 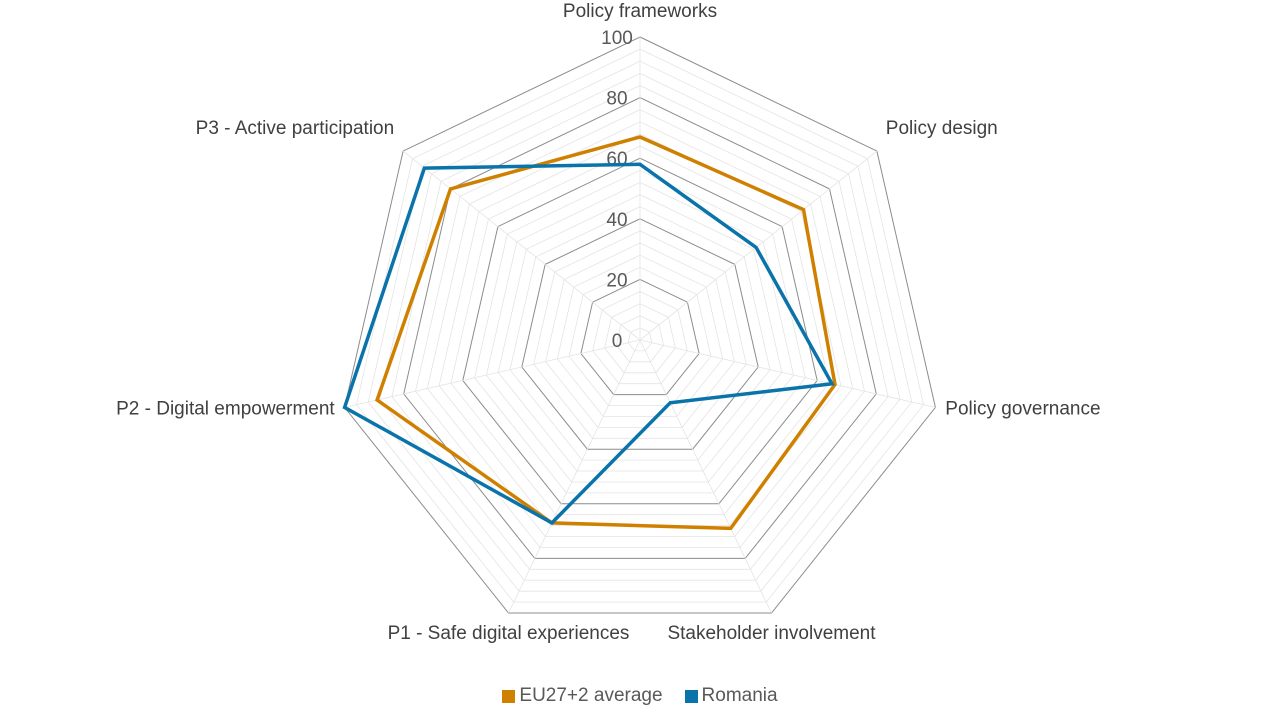 What do you see at coordinates (617, 341) in the screenshot?
I see `tick-label-0: 0` at bounding box center [617, 341].